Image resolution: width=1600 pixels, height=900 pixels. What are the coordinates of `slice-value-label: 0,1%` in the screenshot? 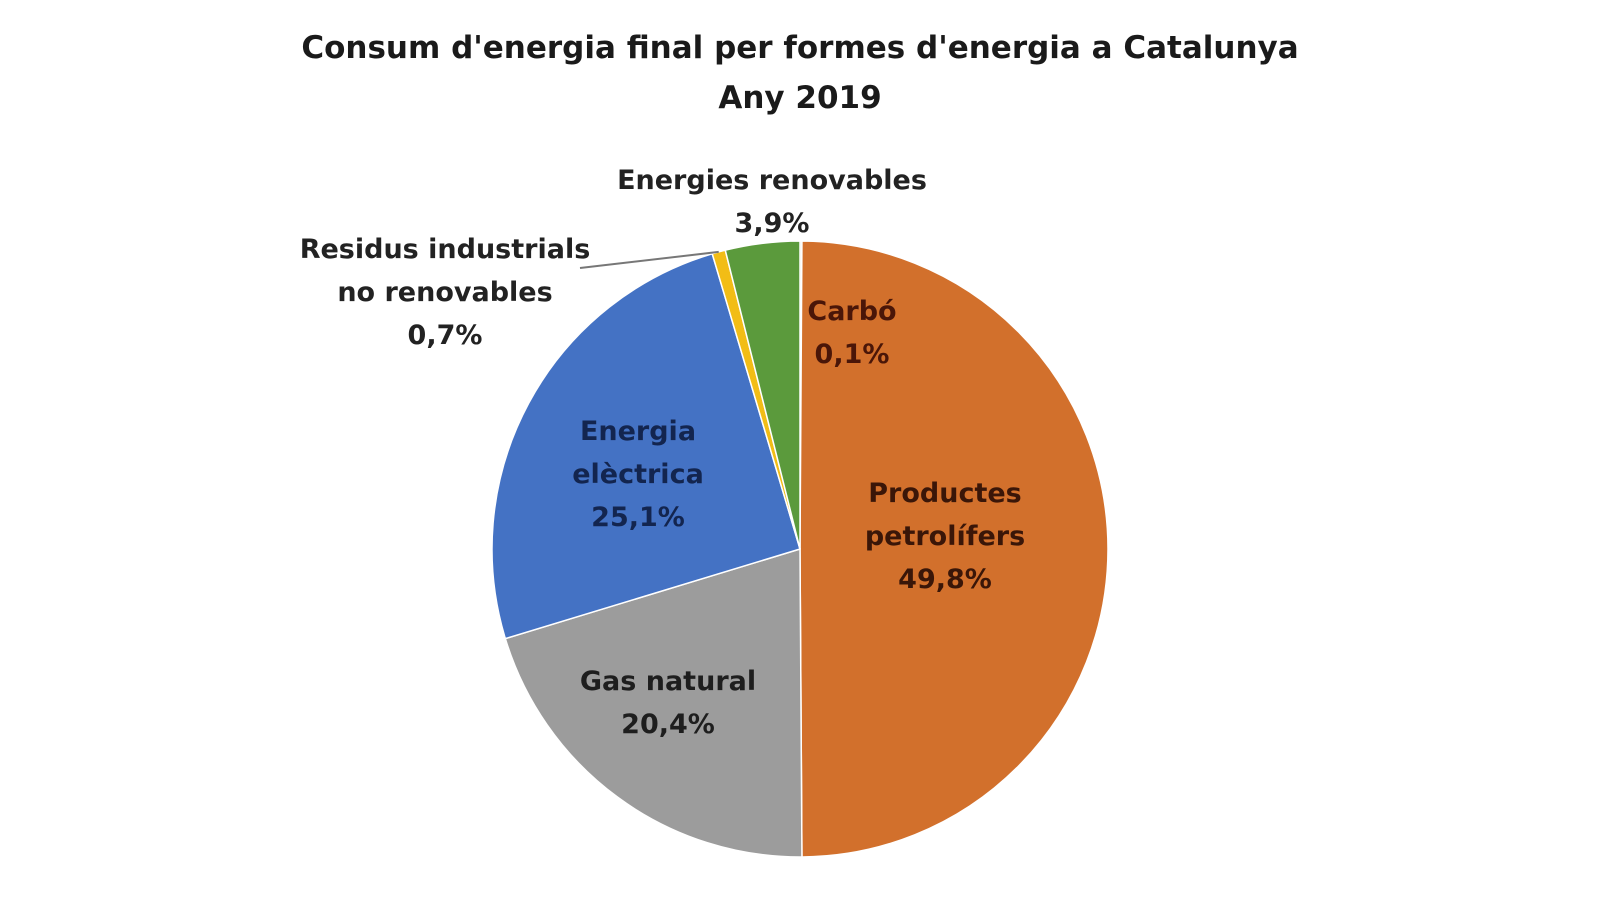 It's located at (852, 354).